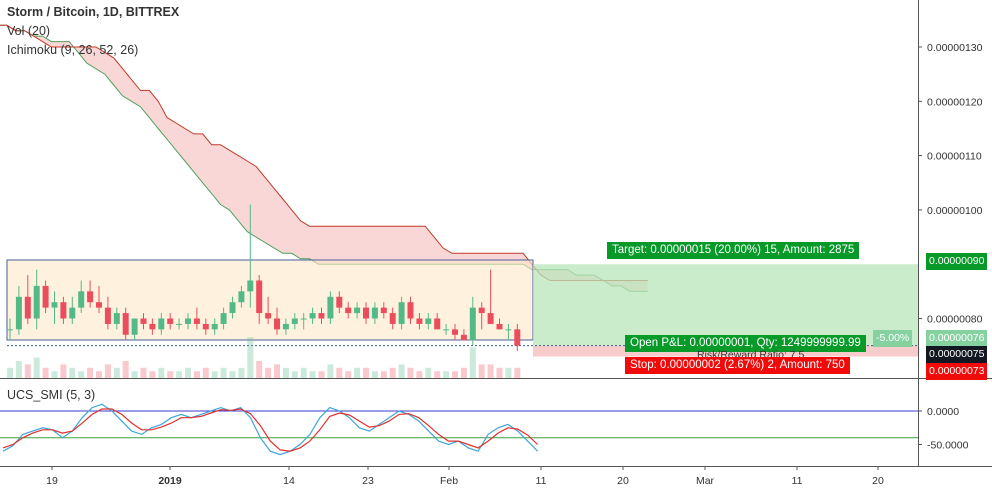 This screenshot has height=491, width=992. What do you see at coordinates (955, 102) in the screenshot?
I see `price-tick-label: 0.00000120` at bounding box center [955, 102].